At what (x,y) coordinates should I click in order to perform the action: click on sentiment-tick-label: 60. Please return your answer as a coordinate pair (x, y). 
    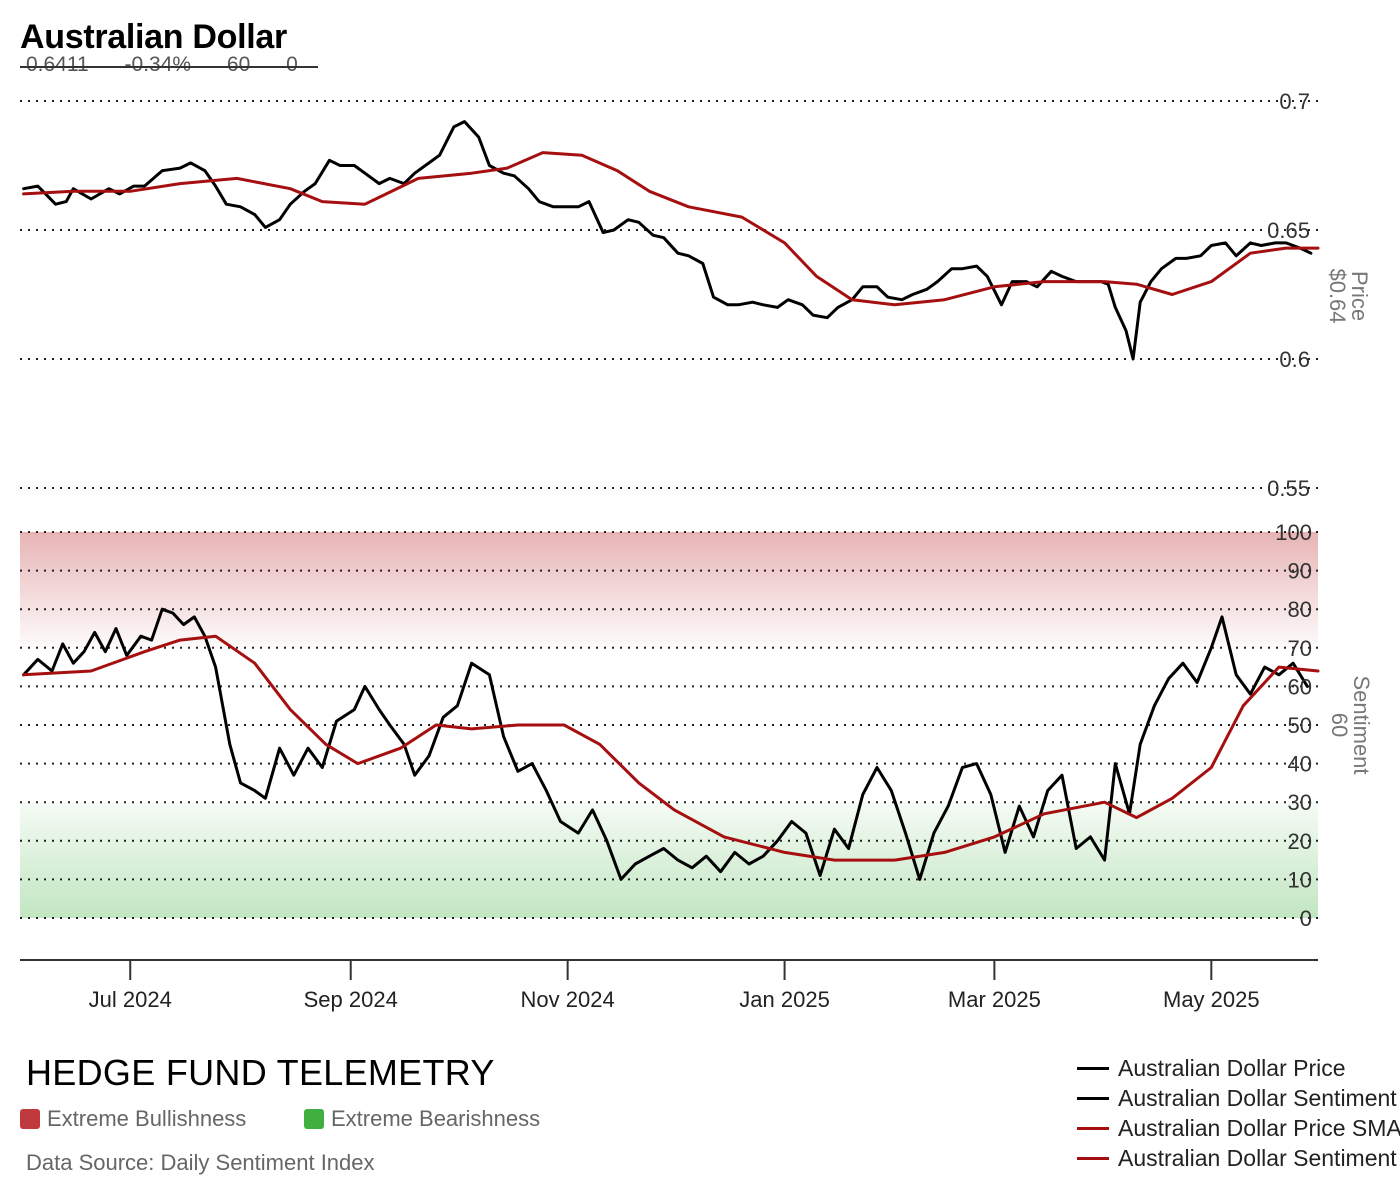
    Looking at the image, I should click on (1300, 686).